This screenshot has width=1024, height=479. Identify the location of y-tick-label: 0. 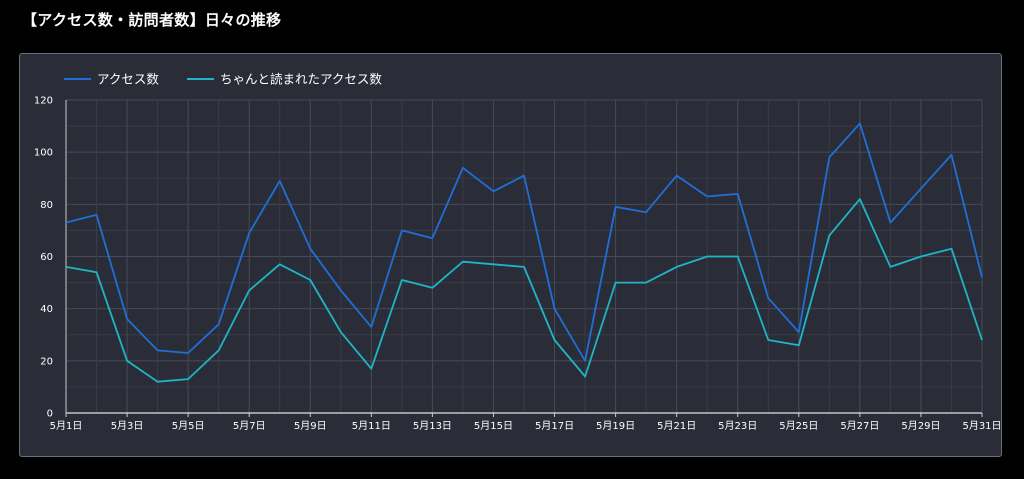
(50, 414).